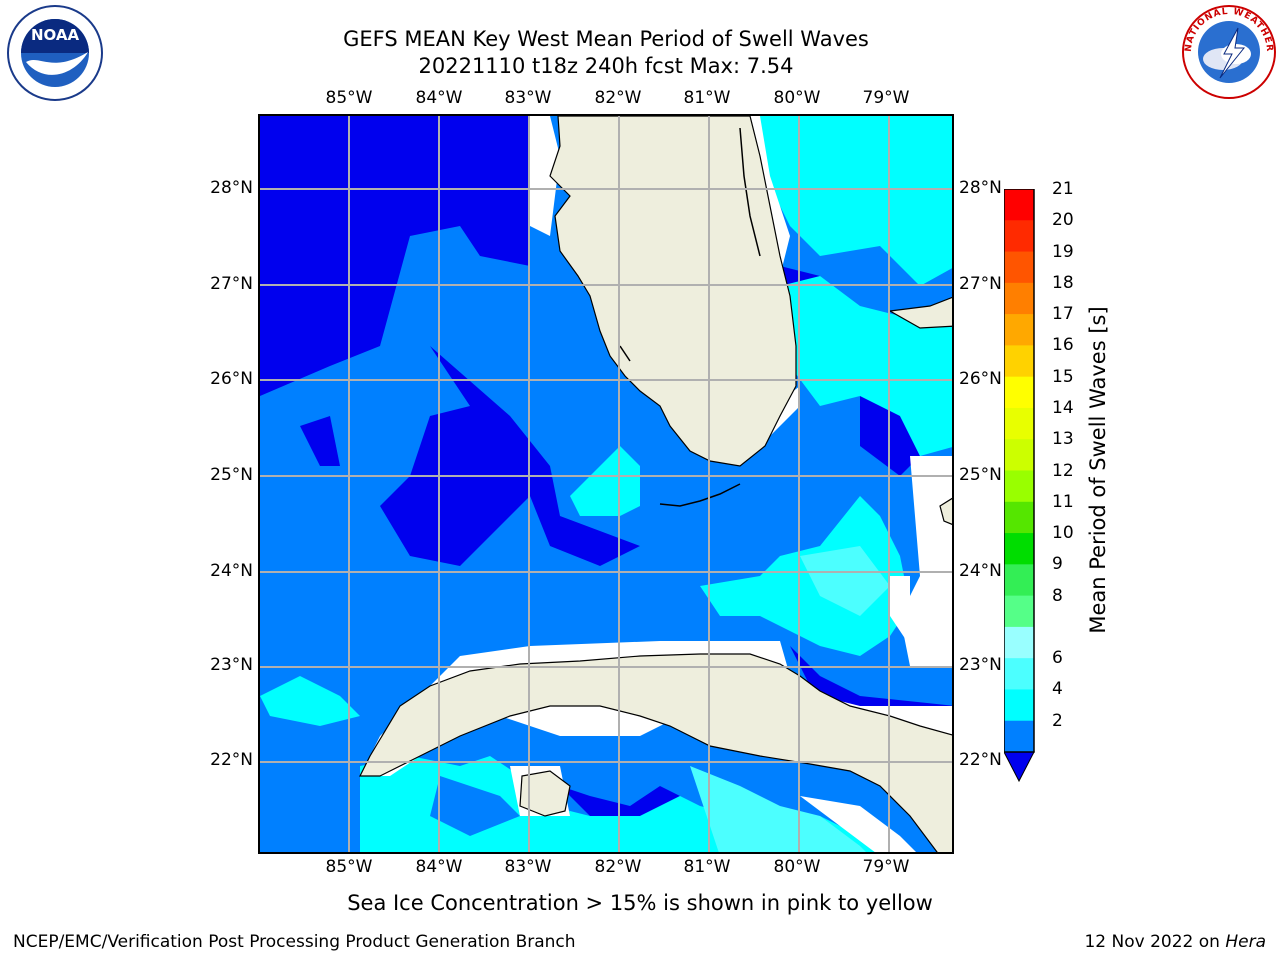  What do you see at coordinates (1245, 942) in the screenshot?
I see `footer-machine: Hera` at bounding box center [1245, 942].